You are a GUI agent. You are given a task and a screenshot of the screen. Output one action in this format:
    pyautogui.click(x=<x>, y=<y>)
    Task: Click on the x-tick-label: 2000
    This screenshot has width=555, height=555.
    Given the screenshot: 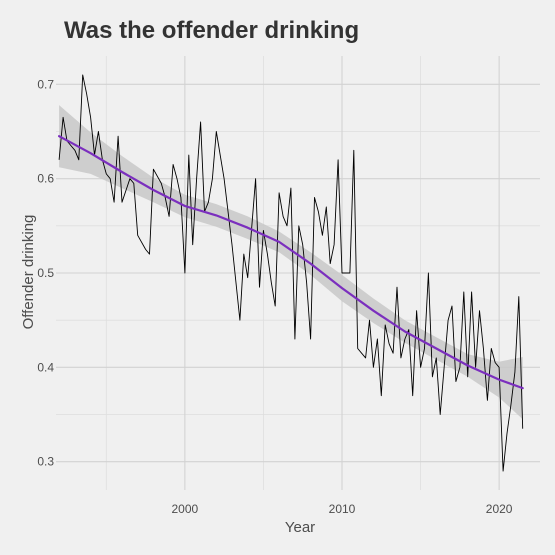 What is the action you would take?
    pyautogui.click(x=185, y=509)
    